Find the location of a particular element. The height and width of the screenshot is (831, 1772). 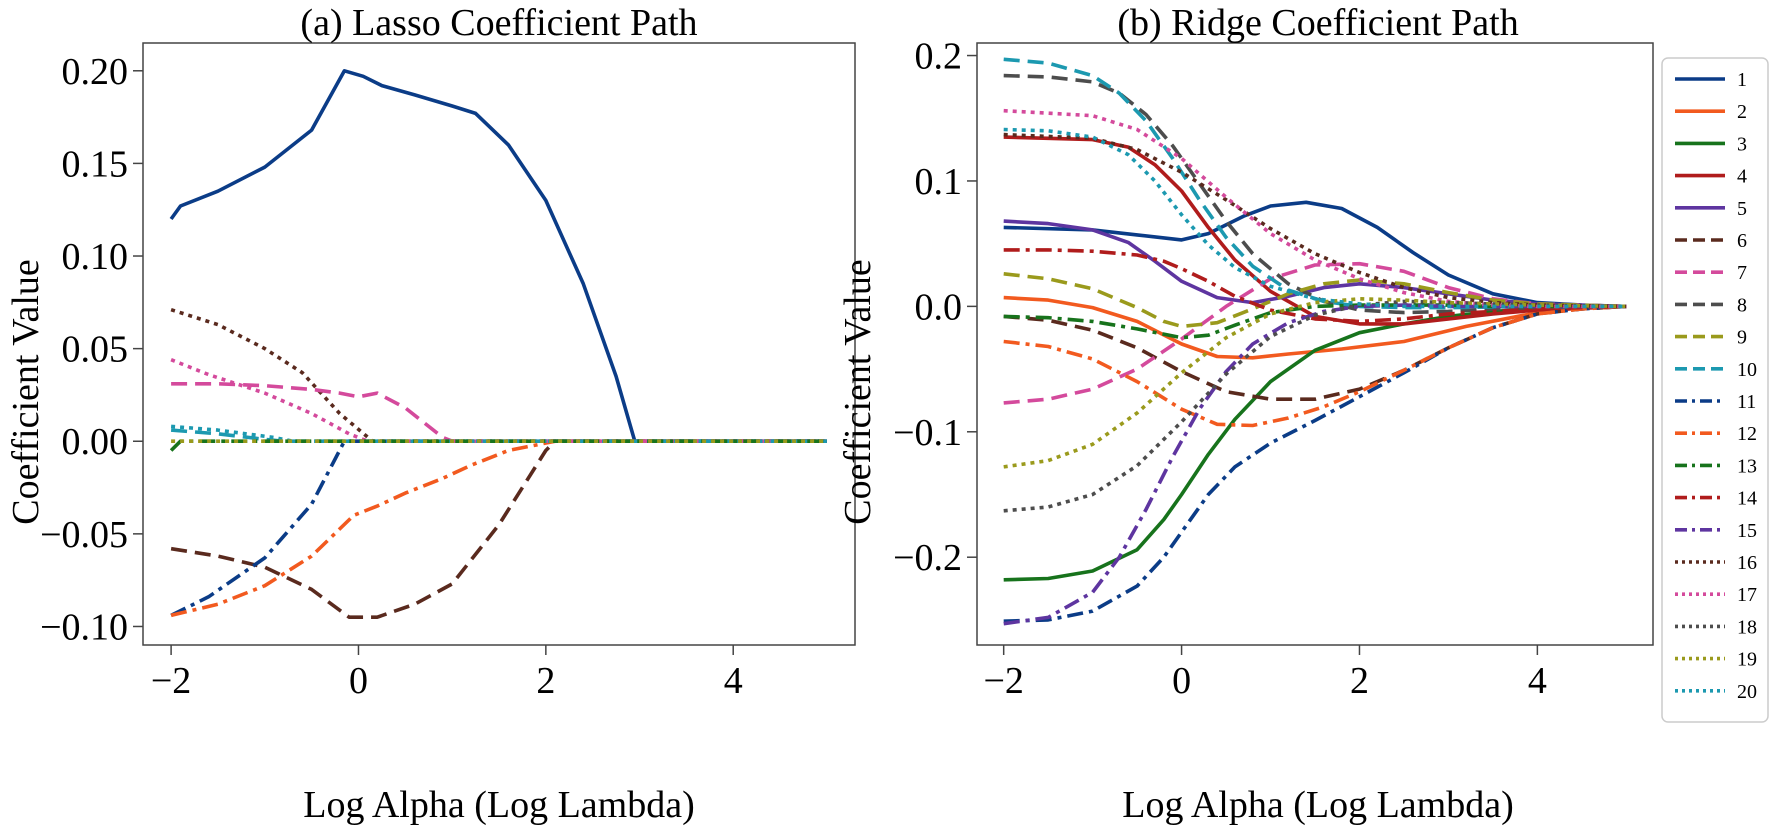

ridge-y-tick-label: 0.1 is located at coordinates (939, 182).